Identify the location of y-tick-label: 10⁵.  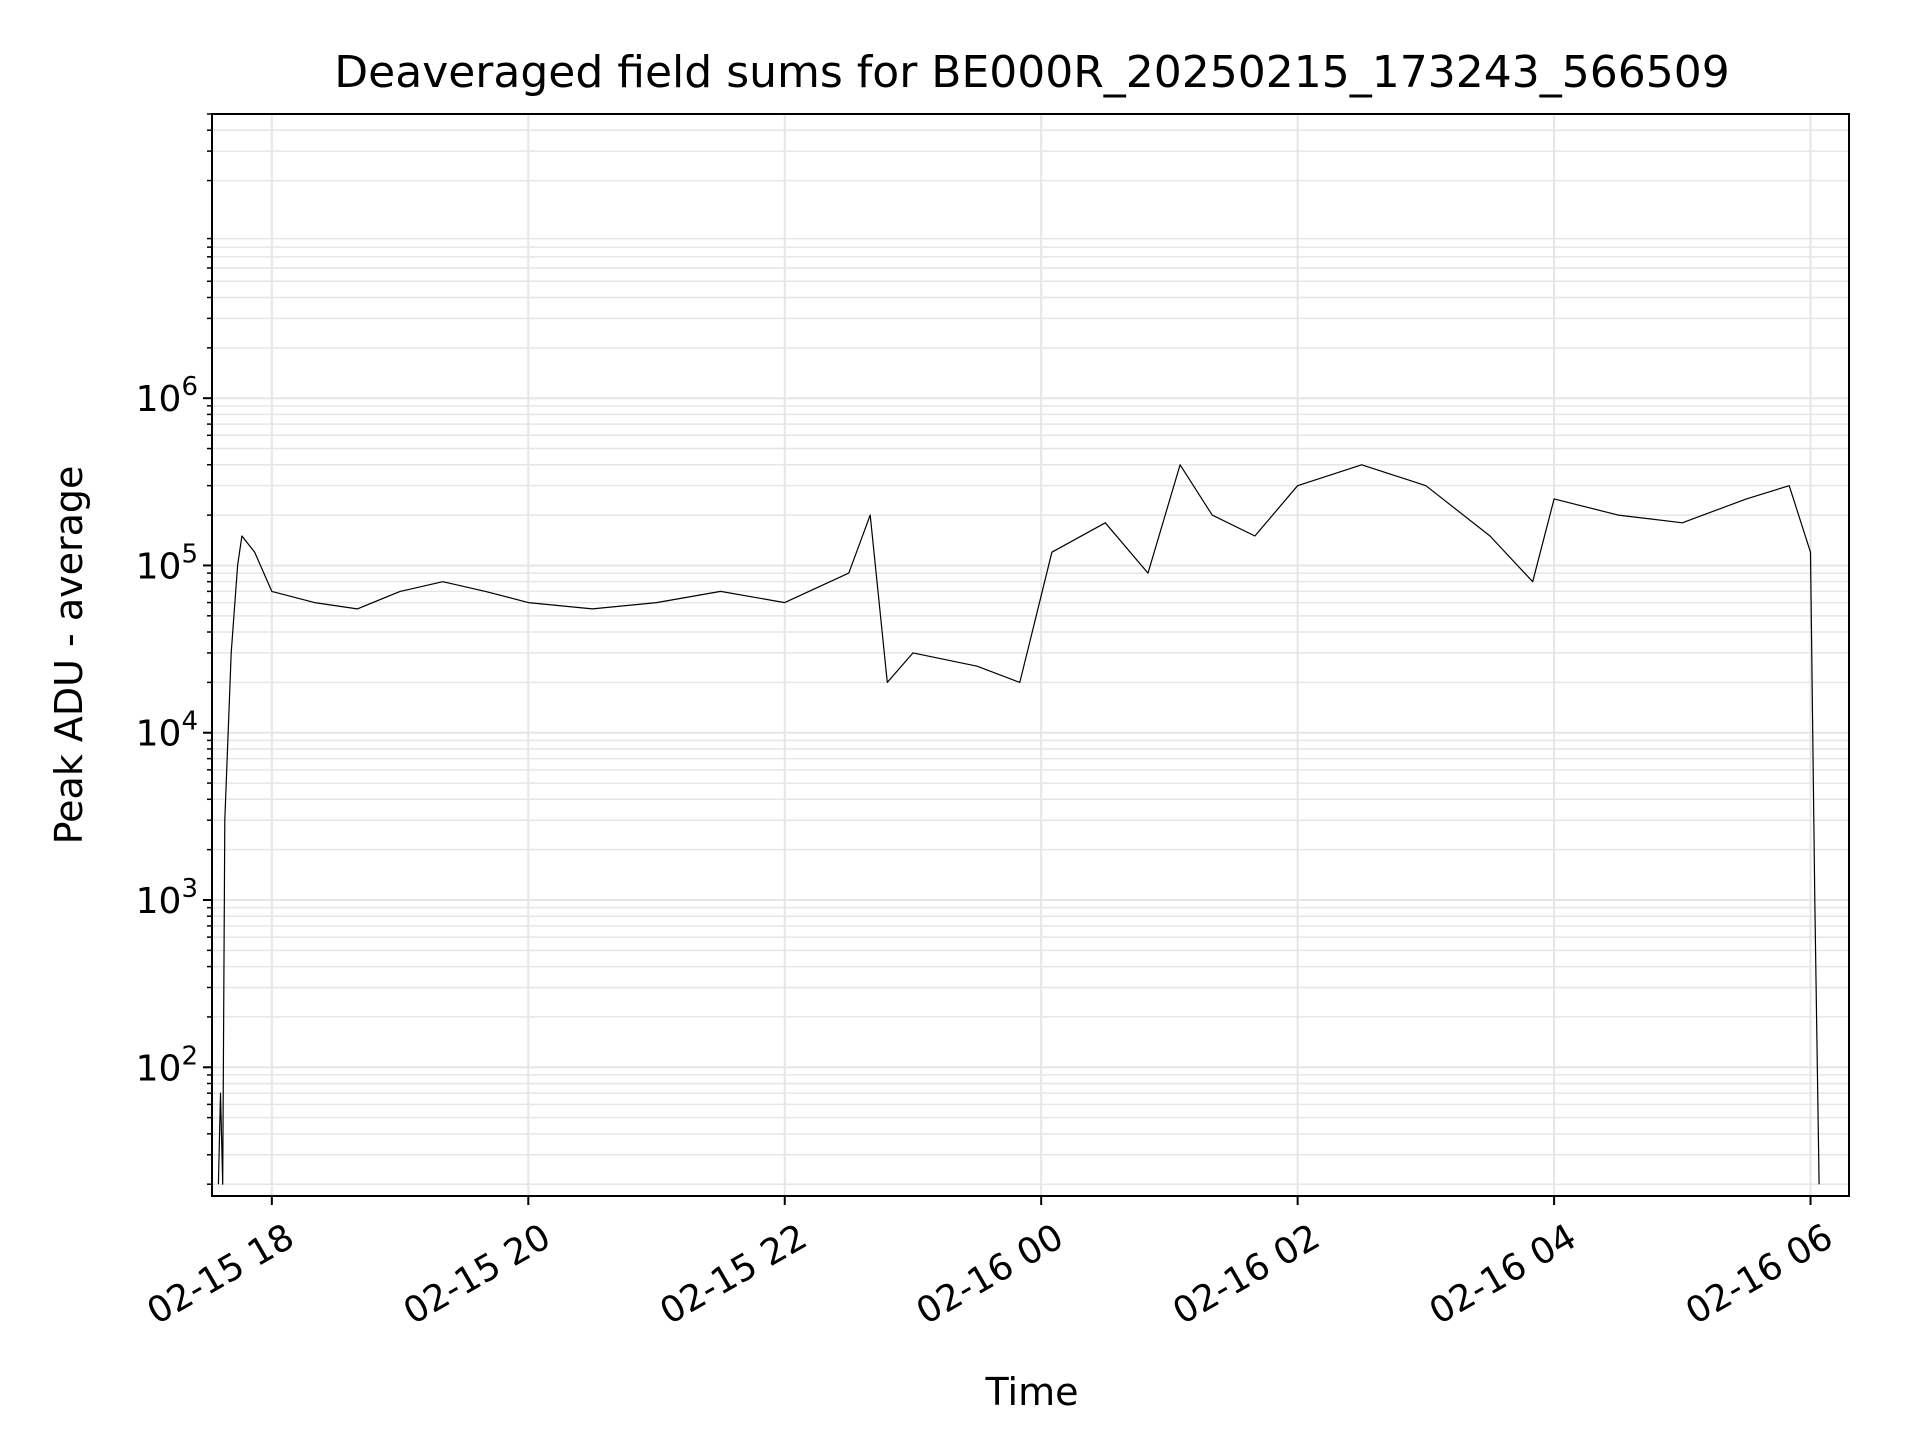
(167, 563).